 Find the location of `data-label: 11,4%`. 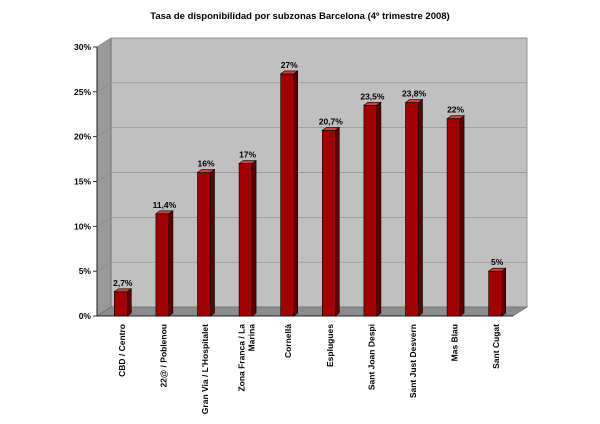

data-label: 11,4% is located at coordinates (165, 205).